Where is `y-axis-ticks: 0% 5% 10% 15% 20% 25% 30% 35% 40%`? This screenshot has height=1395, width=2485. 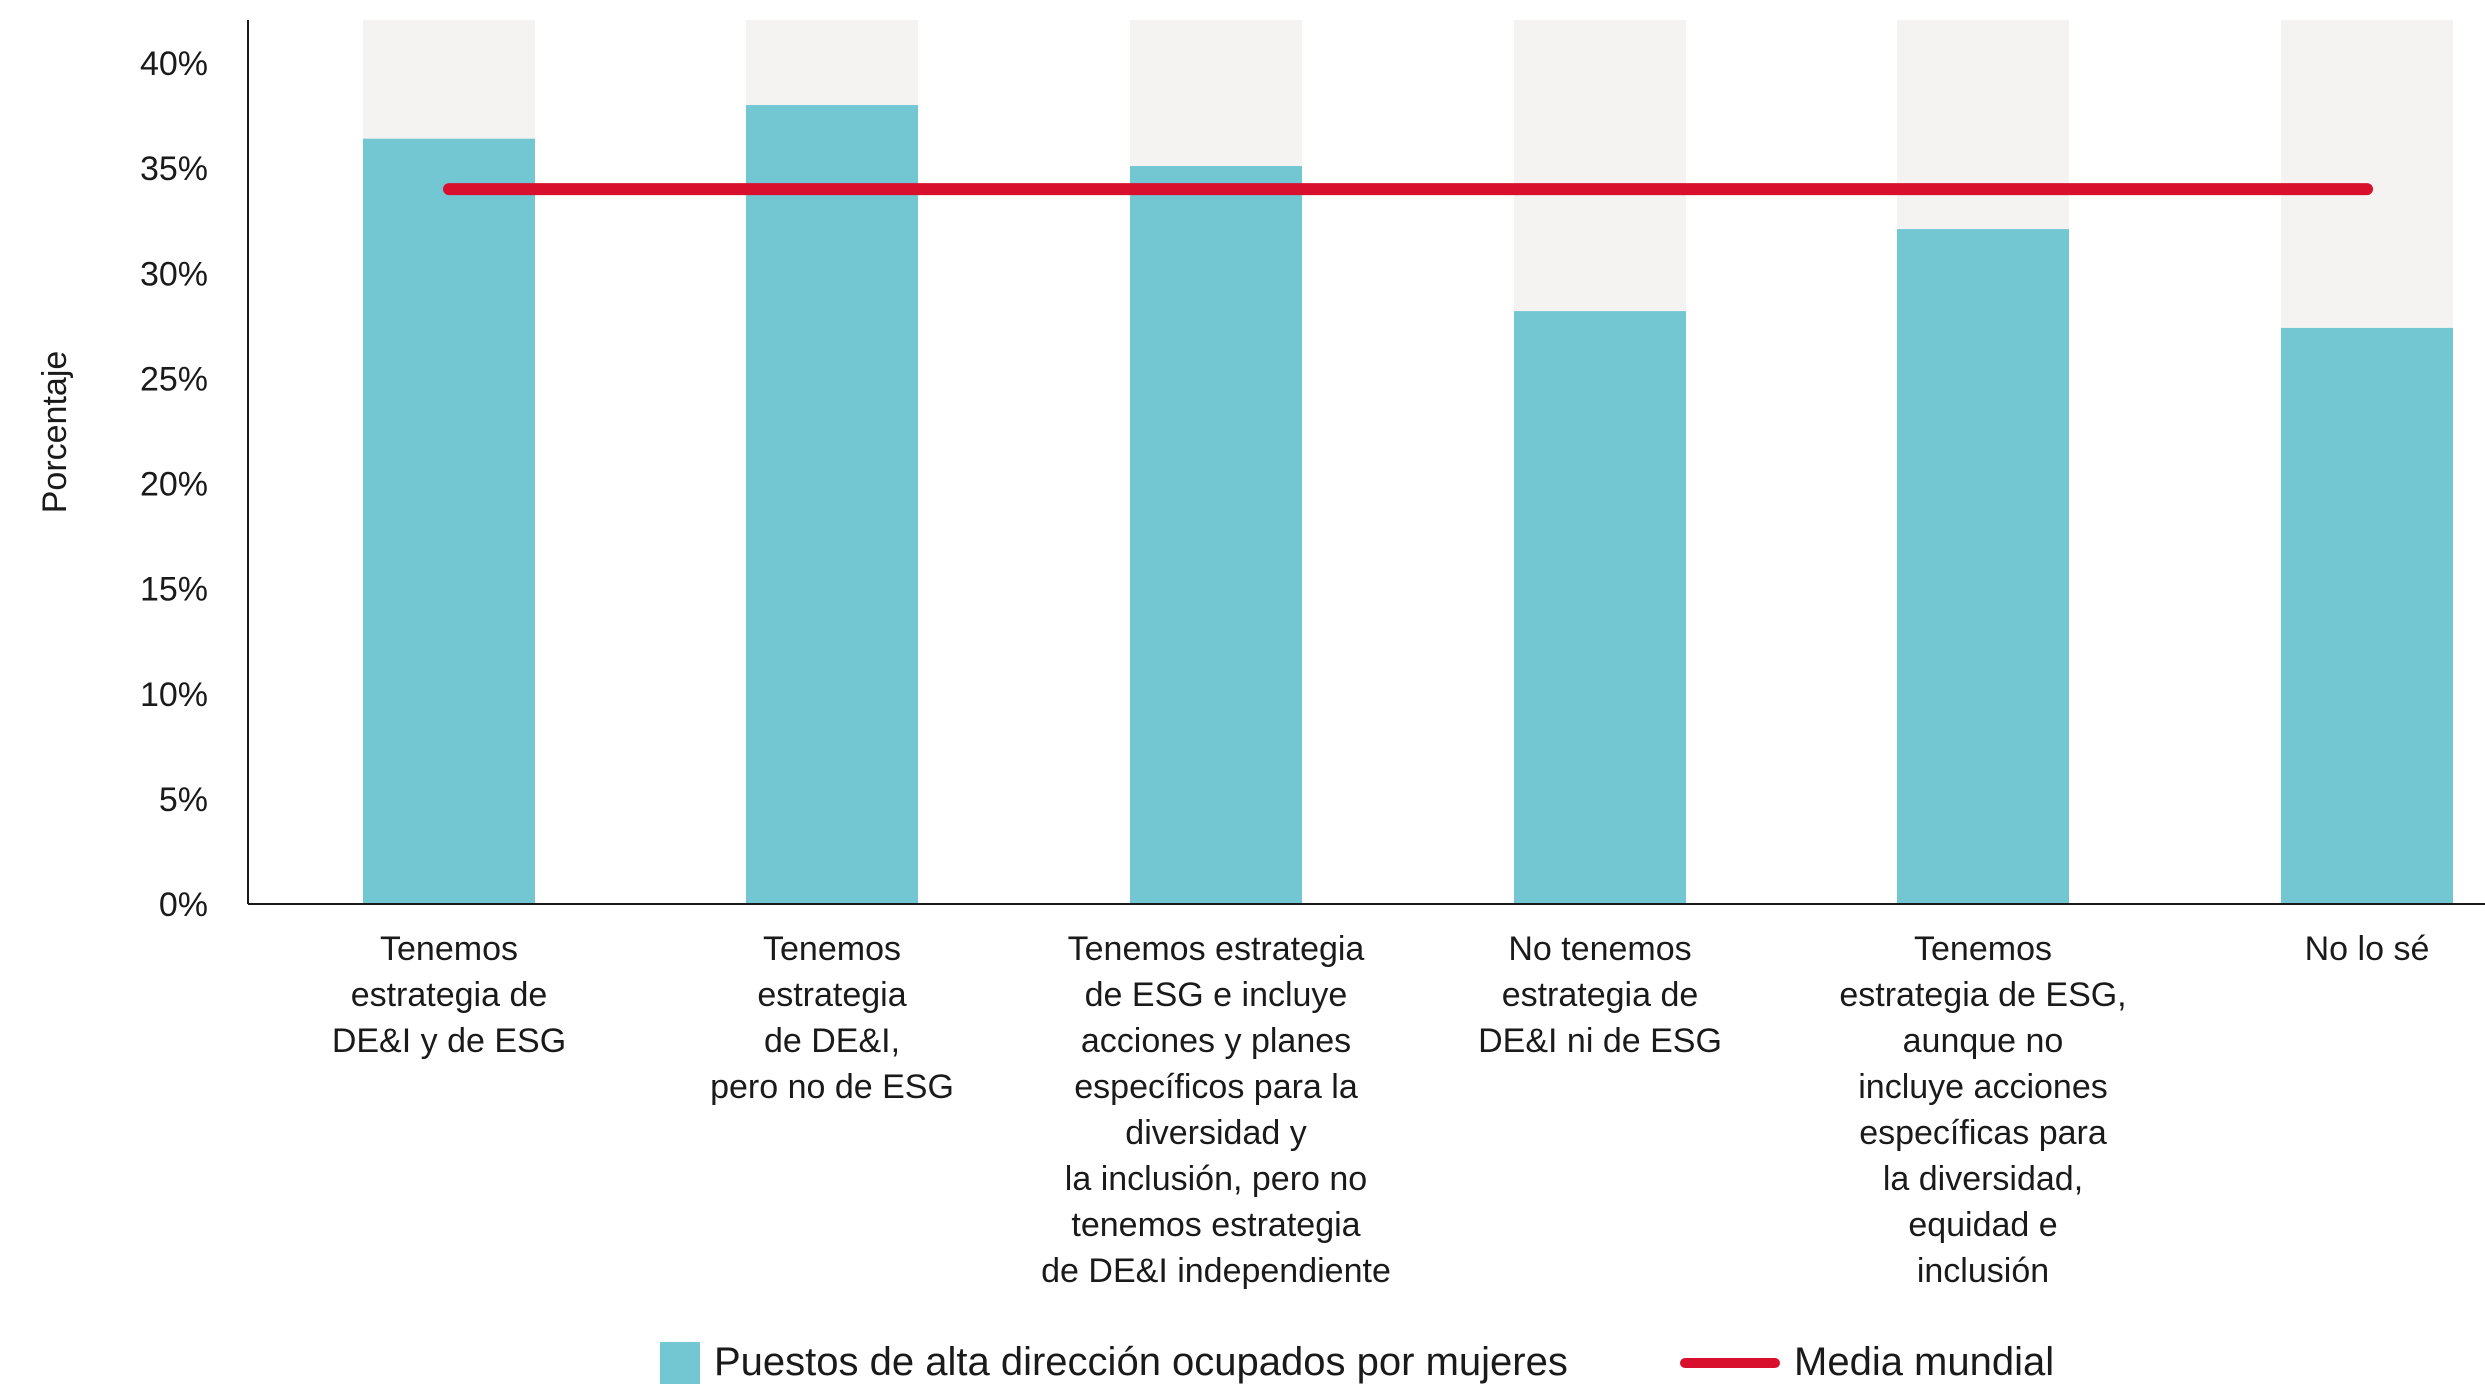 y-axis-ticks: 0% 5% 10% 15% 20% 25% 30% 35% 40% is located at coordinates (174, 484).